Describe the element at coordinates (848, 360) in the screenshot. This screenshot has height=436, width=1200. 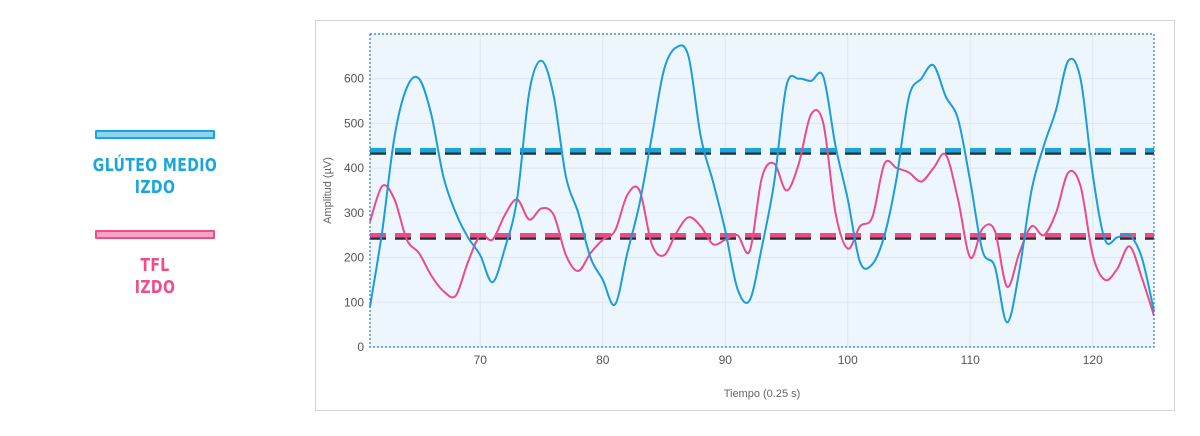
I see `x-tick-label: 100` at that location.